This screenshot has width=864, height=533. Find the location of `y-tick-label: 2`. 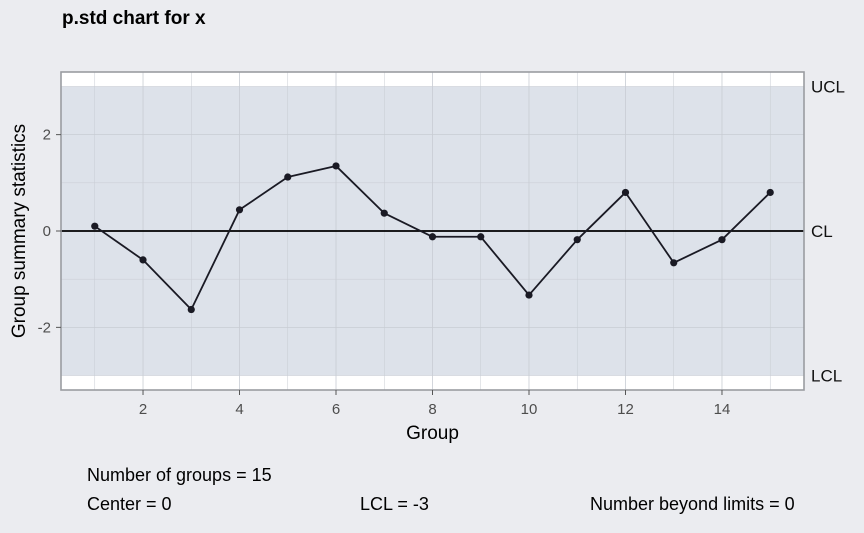

y-tick-label: 2 is located at coordinates (47, 135).